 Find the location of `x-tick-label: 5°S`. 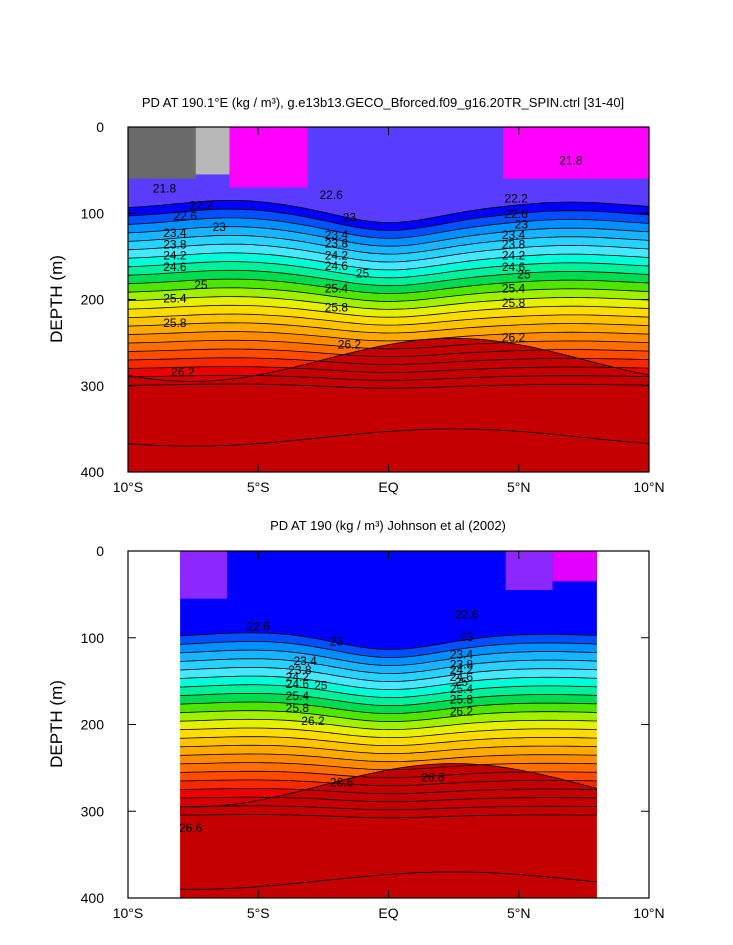

x-tick-label: 5°S is located at coordinates (258, 913).